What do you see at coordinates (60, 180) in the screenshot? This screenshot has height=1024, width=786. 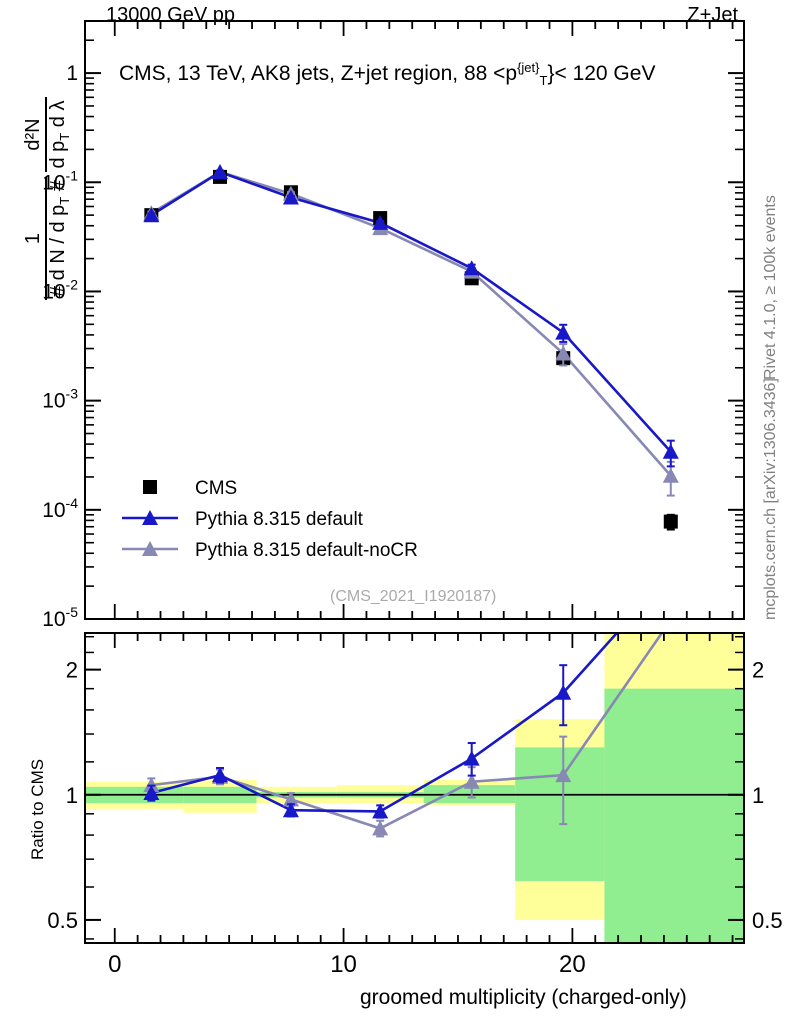 I see `main-y-tick-label: 10⁻¹` at bounding box center [60, 180].